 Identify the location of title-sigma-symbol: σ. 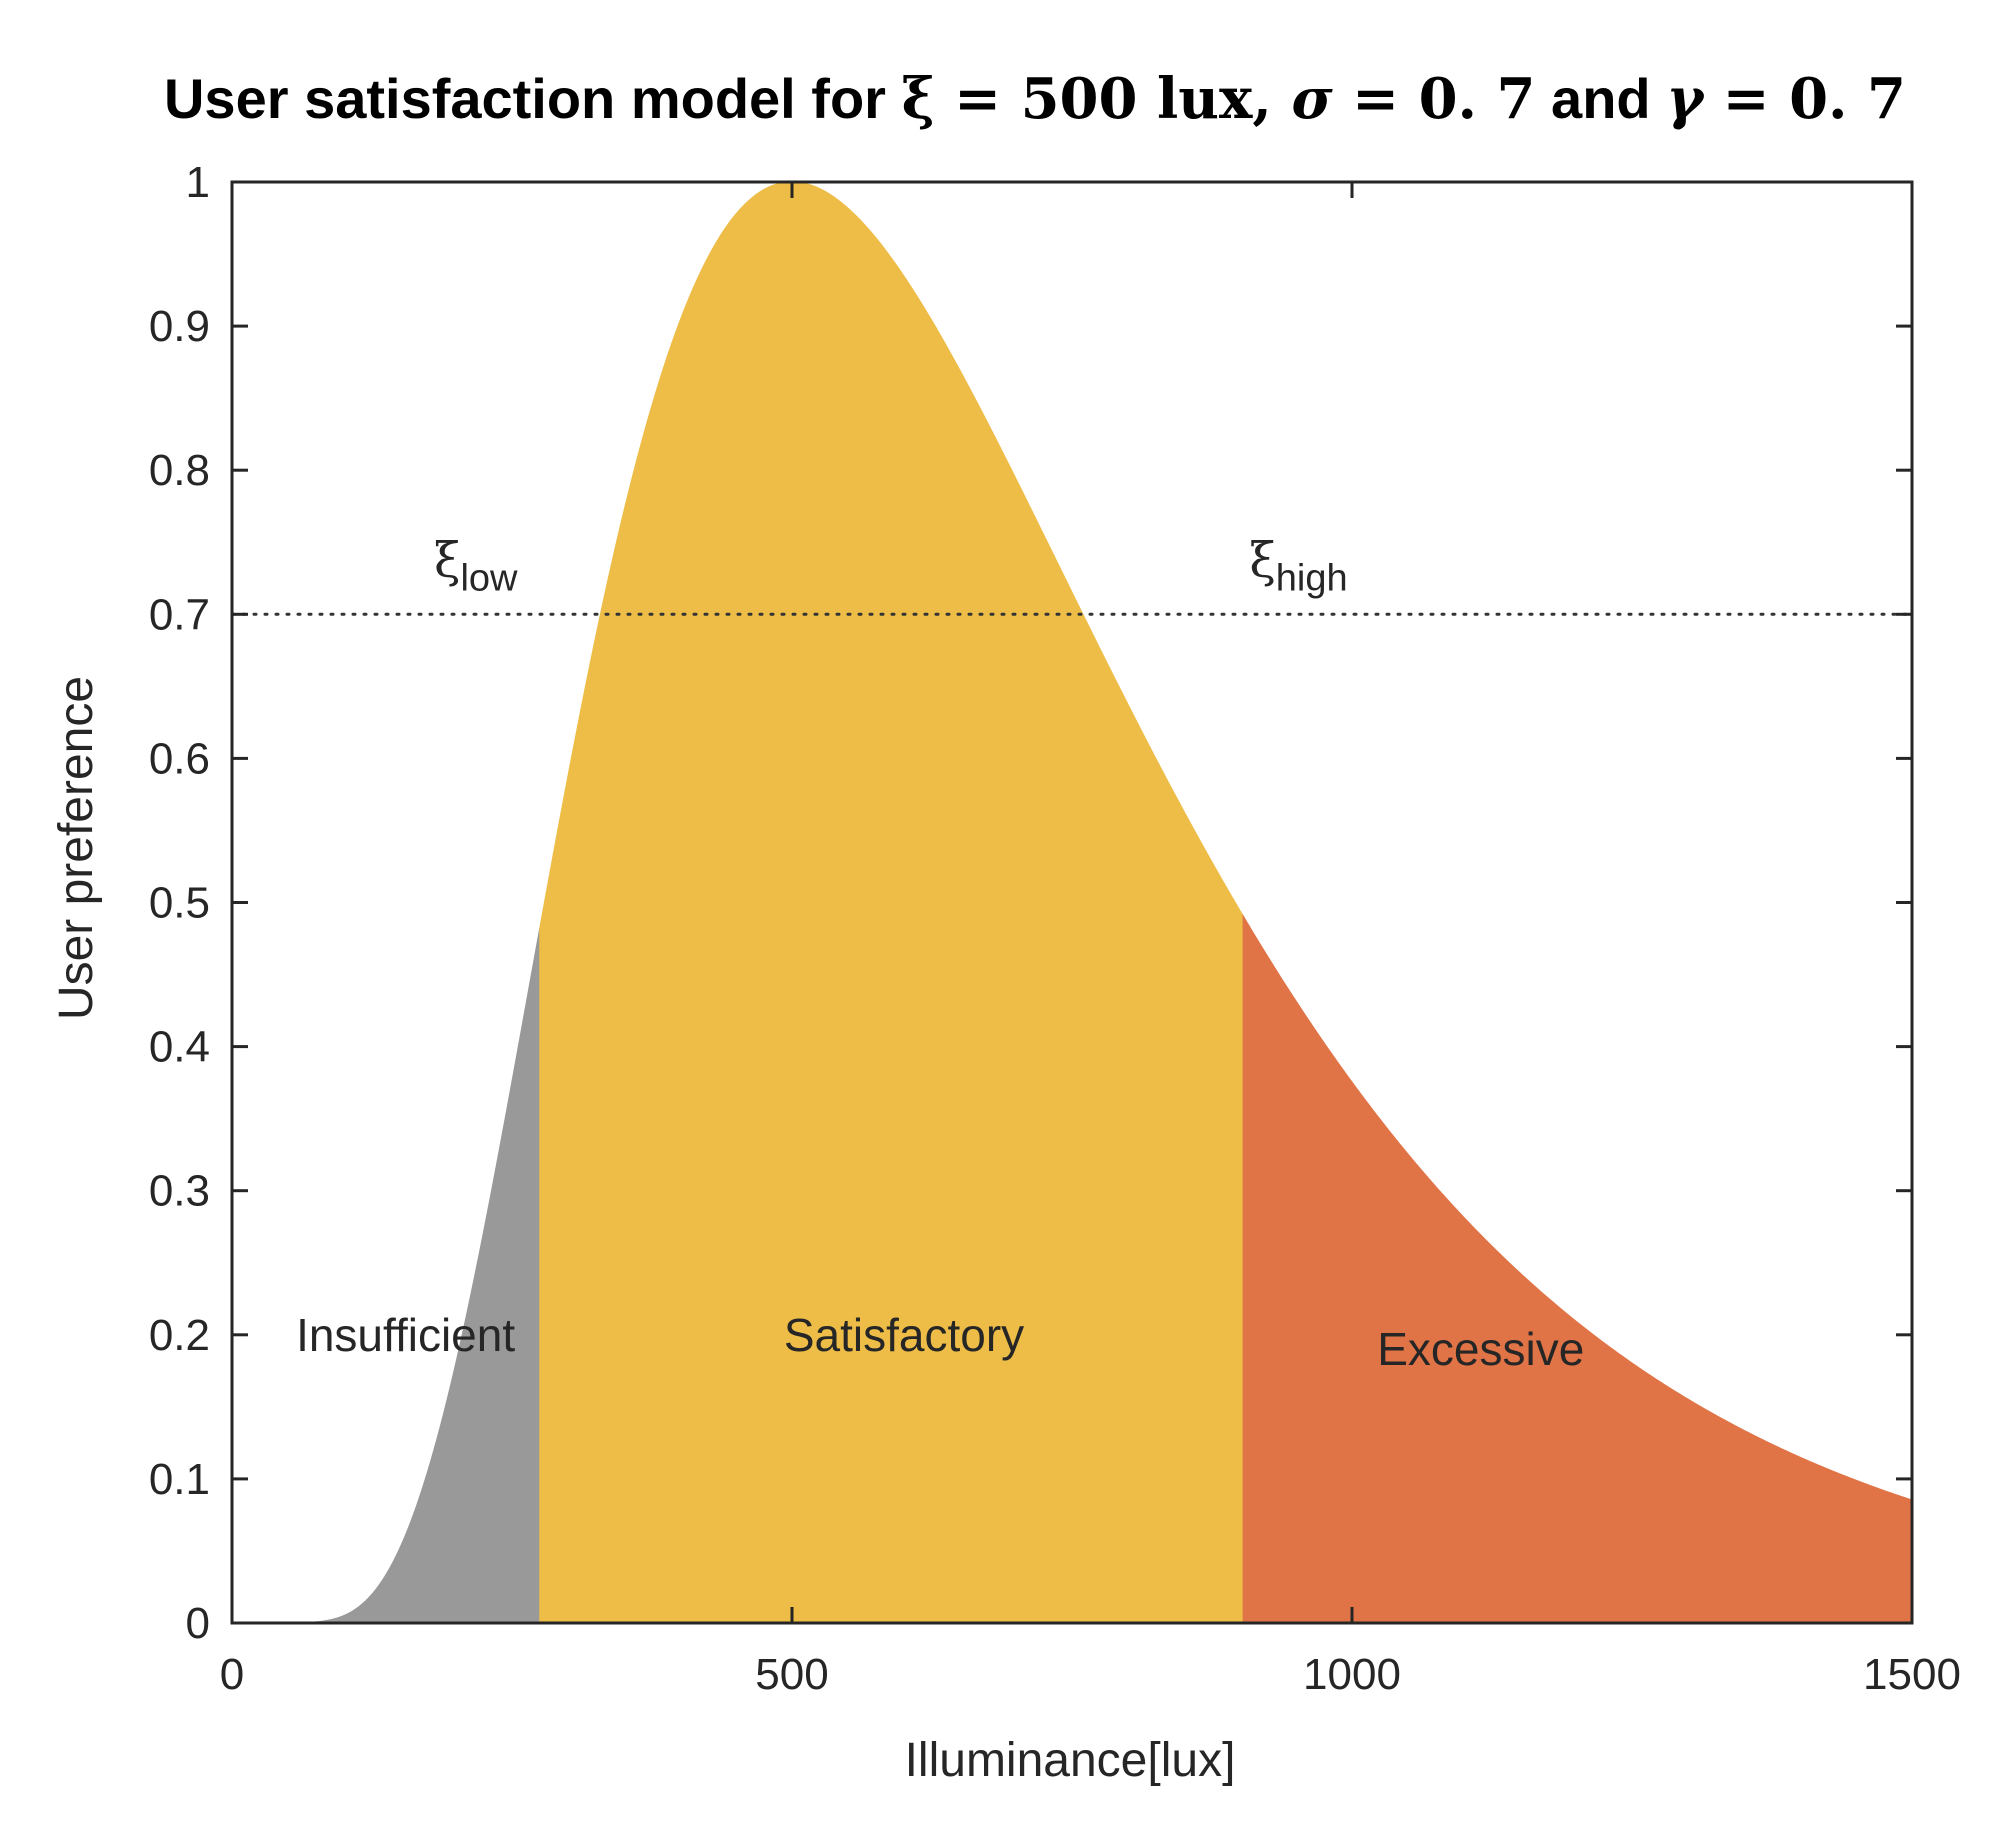
(1312, 99).